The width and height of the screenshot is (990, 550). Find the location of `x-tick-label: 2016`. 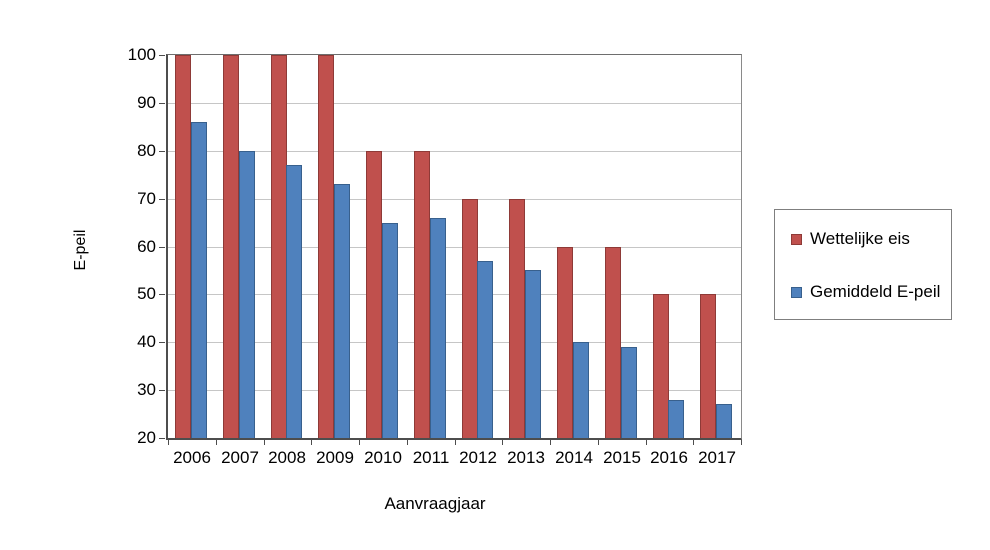

x-tick-label: 2016 is located at coordinates (669, 457).